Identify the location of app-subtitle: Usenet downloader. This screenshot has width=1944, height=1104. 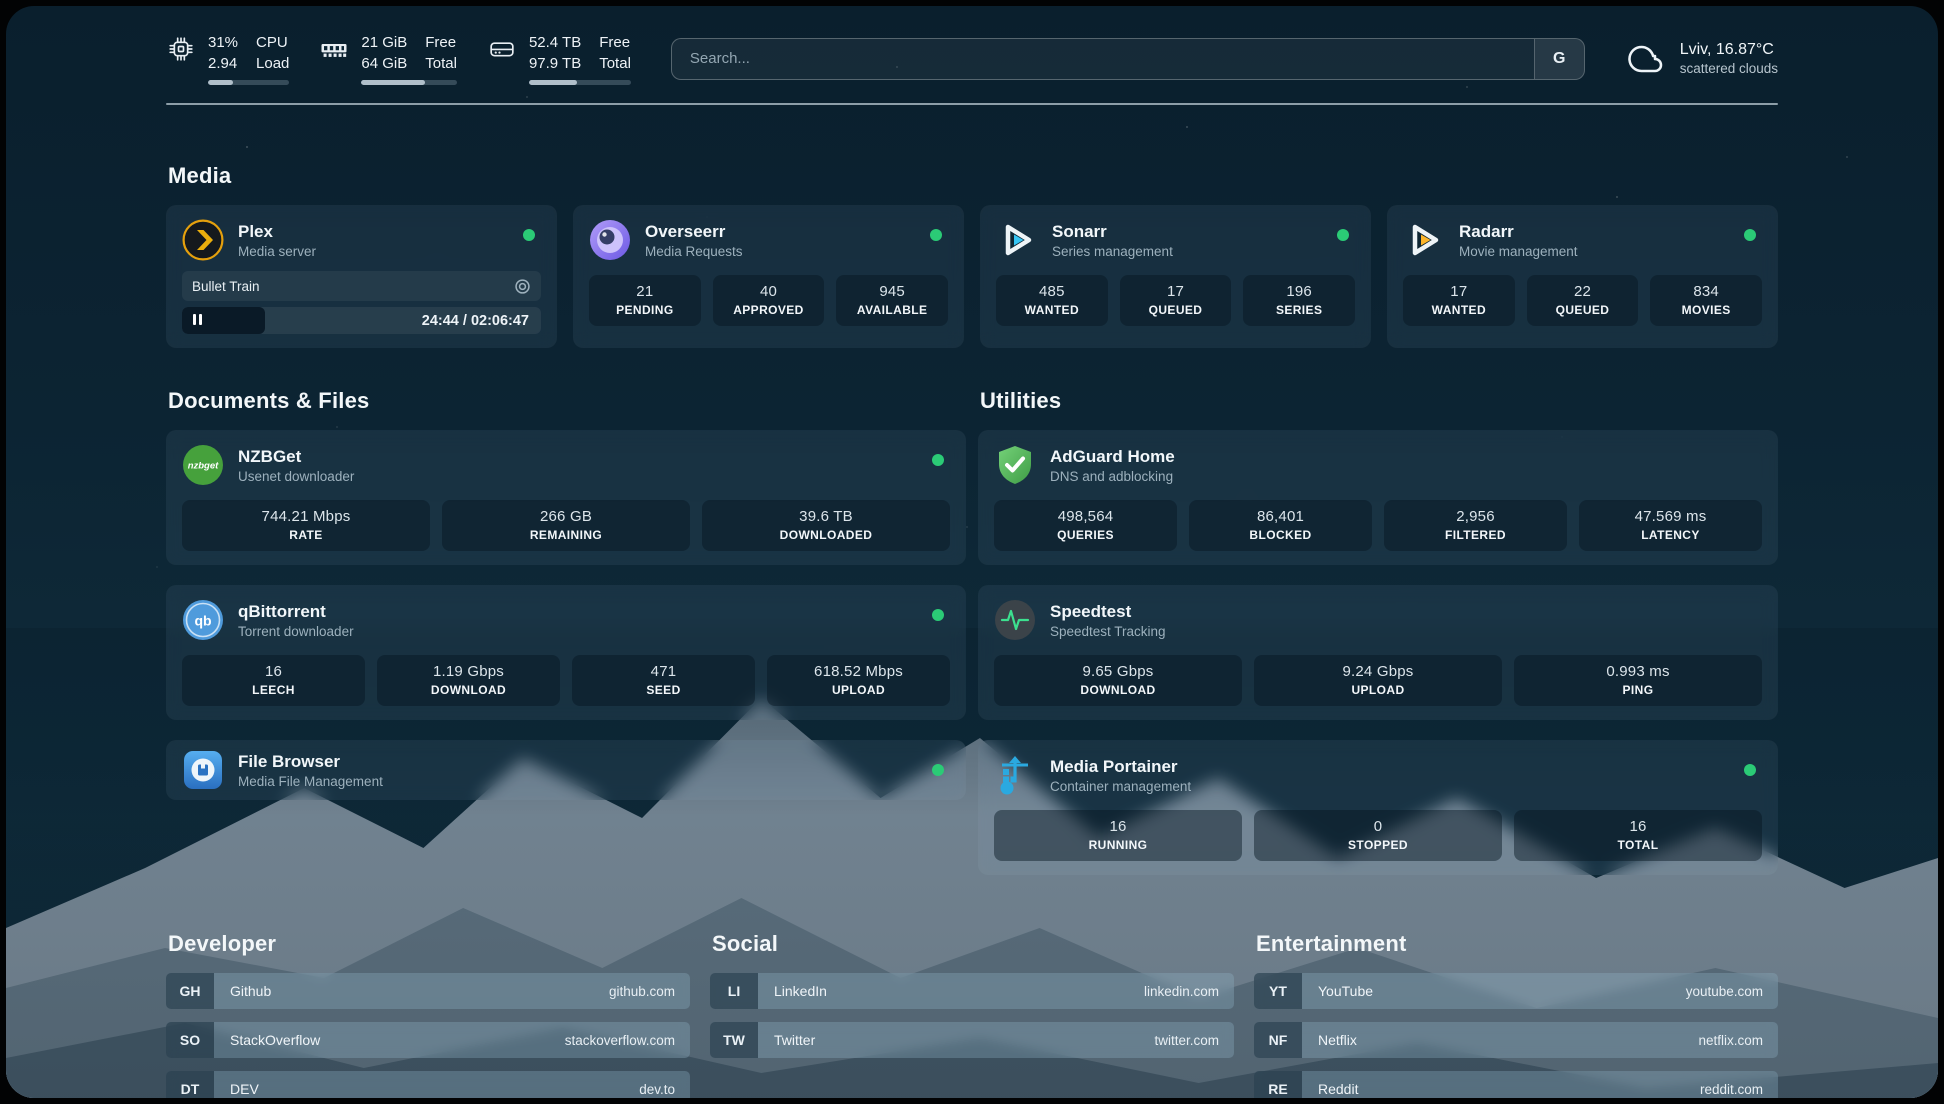
(296, 476).